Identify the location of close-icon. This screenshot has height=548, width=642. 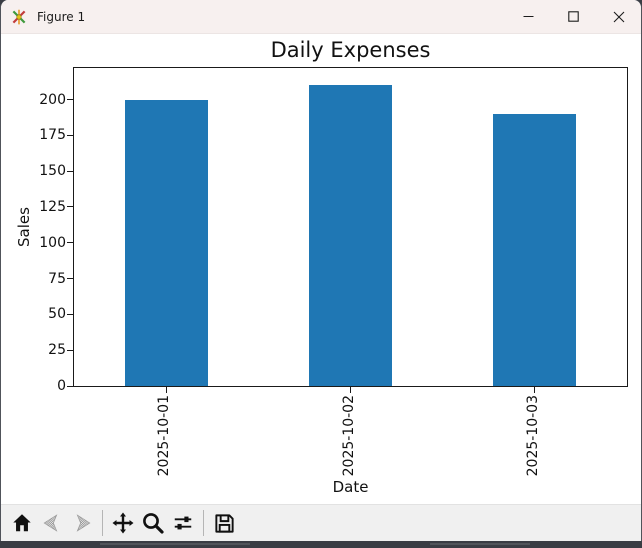
(618, 16).